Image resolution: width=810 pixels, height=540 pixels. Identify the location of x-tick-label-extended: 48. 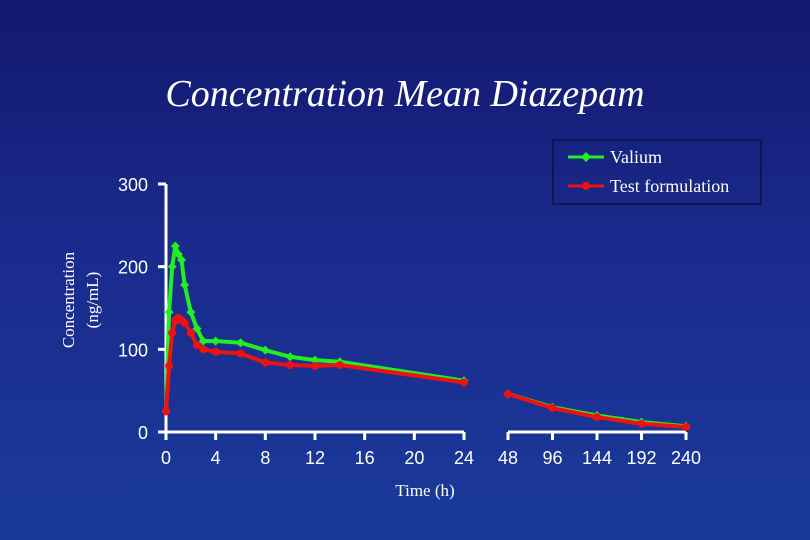
(508, 458).